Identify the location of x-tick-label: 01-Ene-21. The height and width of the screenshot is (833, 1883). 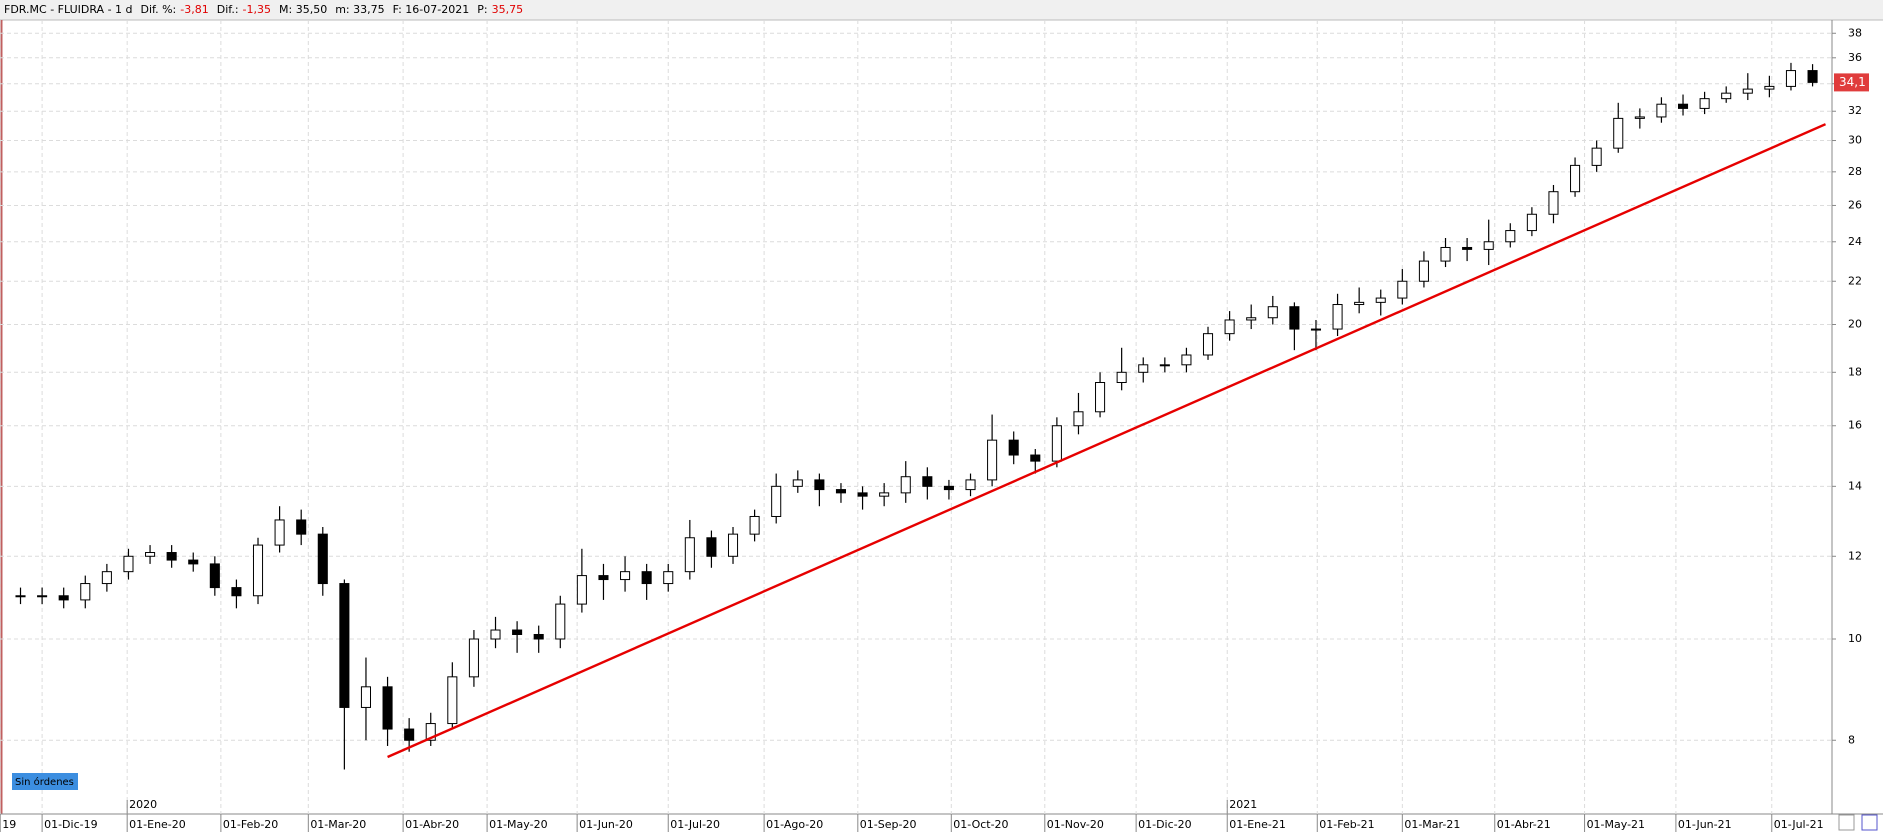
(1257, 824).